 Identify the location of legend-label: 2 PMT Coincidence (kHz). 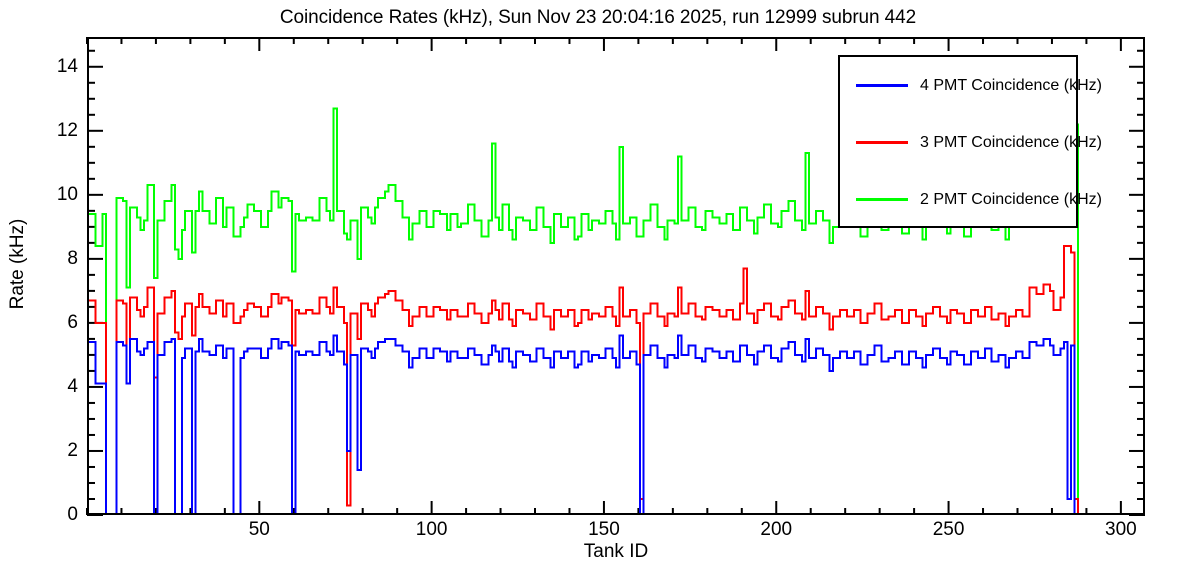
(1011, 199).